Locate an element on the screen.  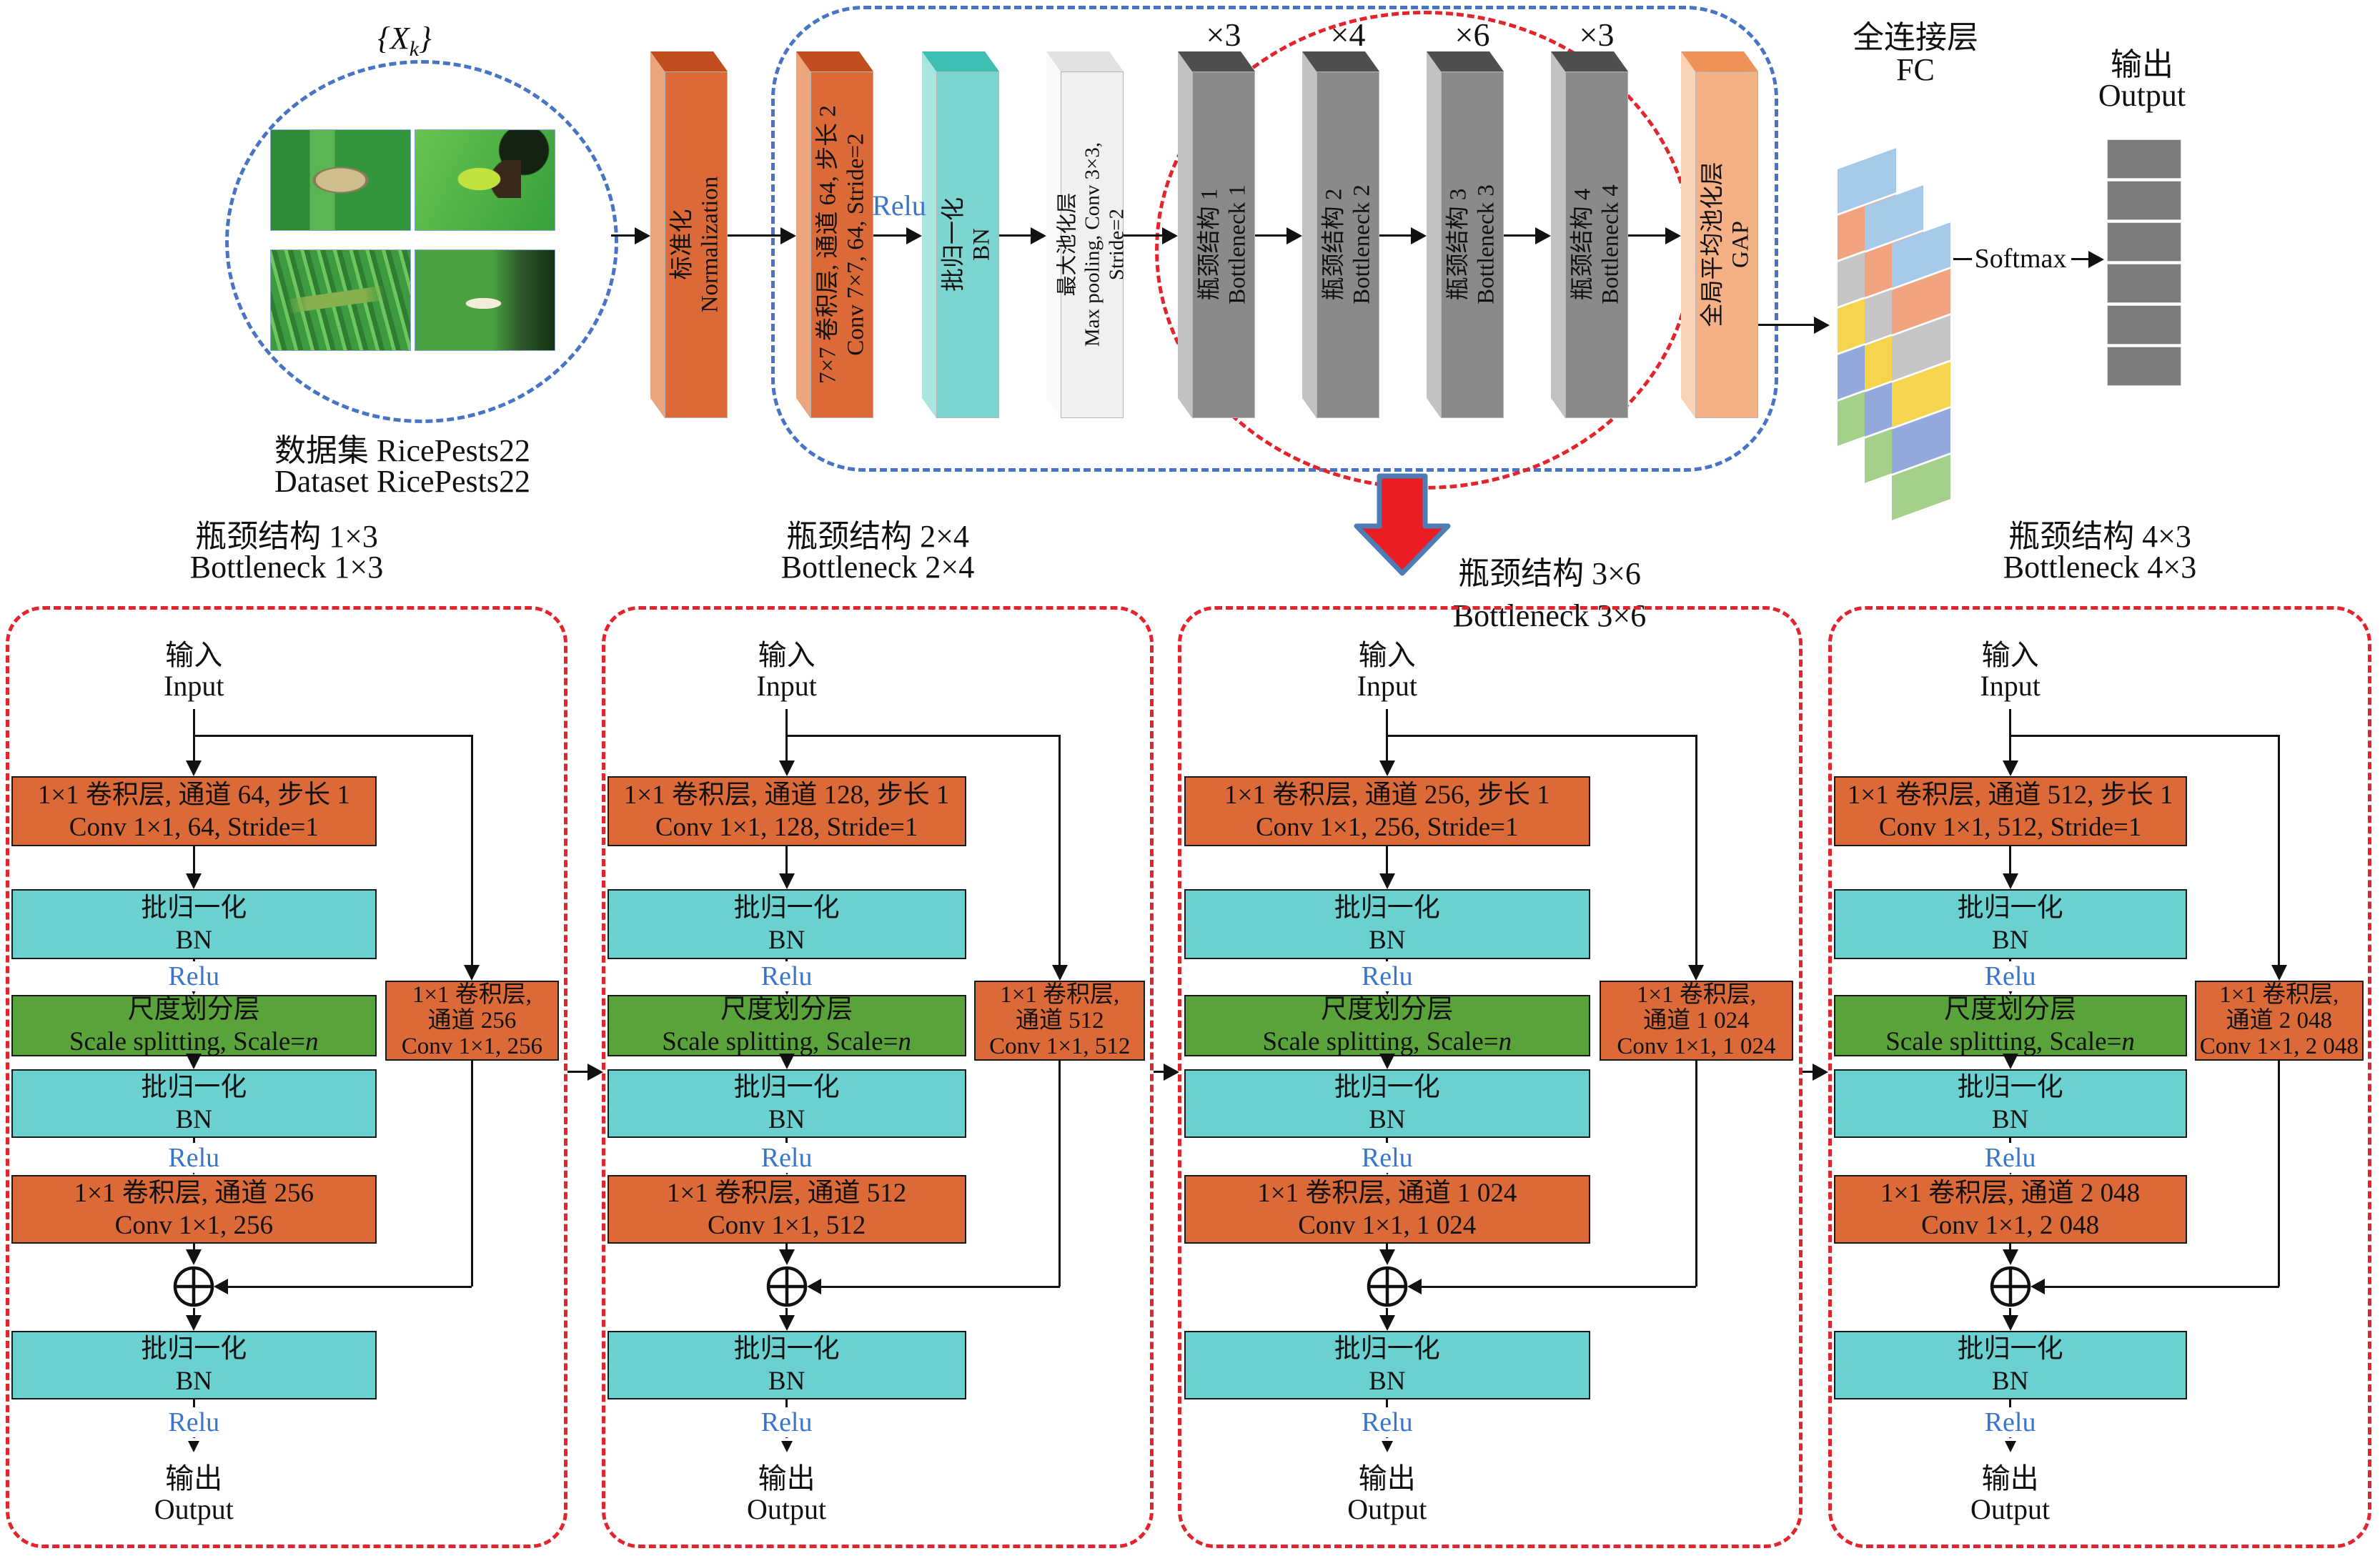
bn2-box: 批归一化 BN is located at coordinates (2010, 1103).